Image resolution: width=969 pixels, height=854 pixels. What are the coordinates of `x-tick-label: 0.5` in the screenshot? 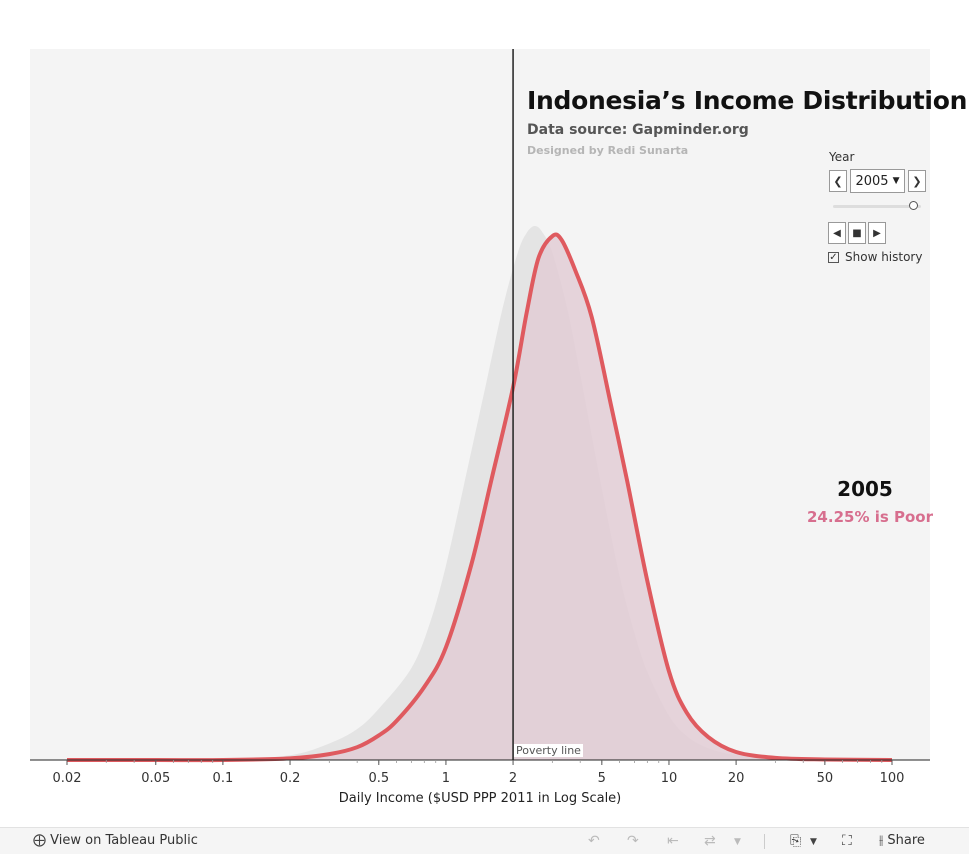 It's located at (378, 778).